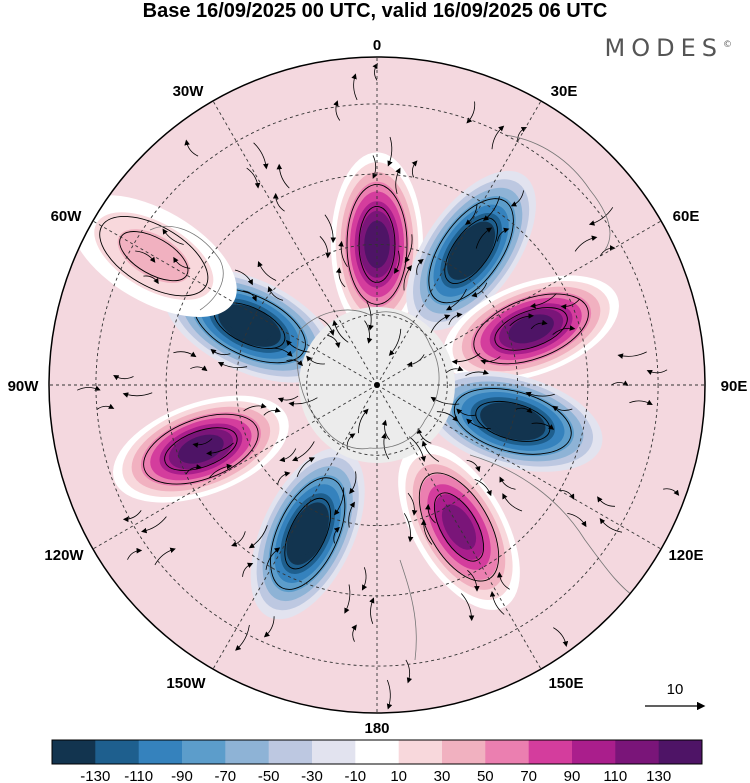 This screenshot has height=783, width=750. What do you see at coordinates (685, 555) in the screenshot?
I see `label-120e: 120E` at bounding box center [685, 555].